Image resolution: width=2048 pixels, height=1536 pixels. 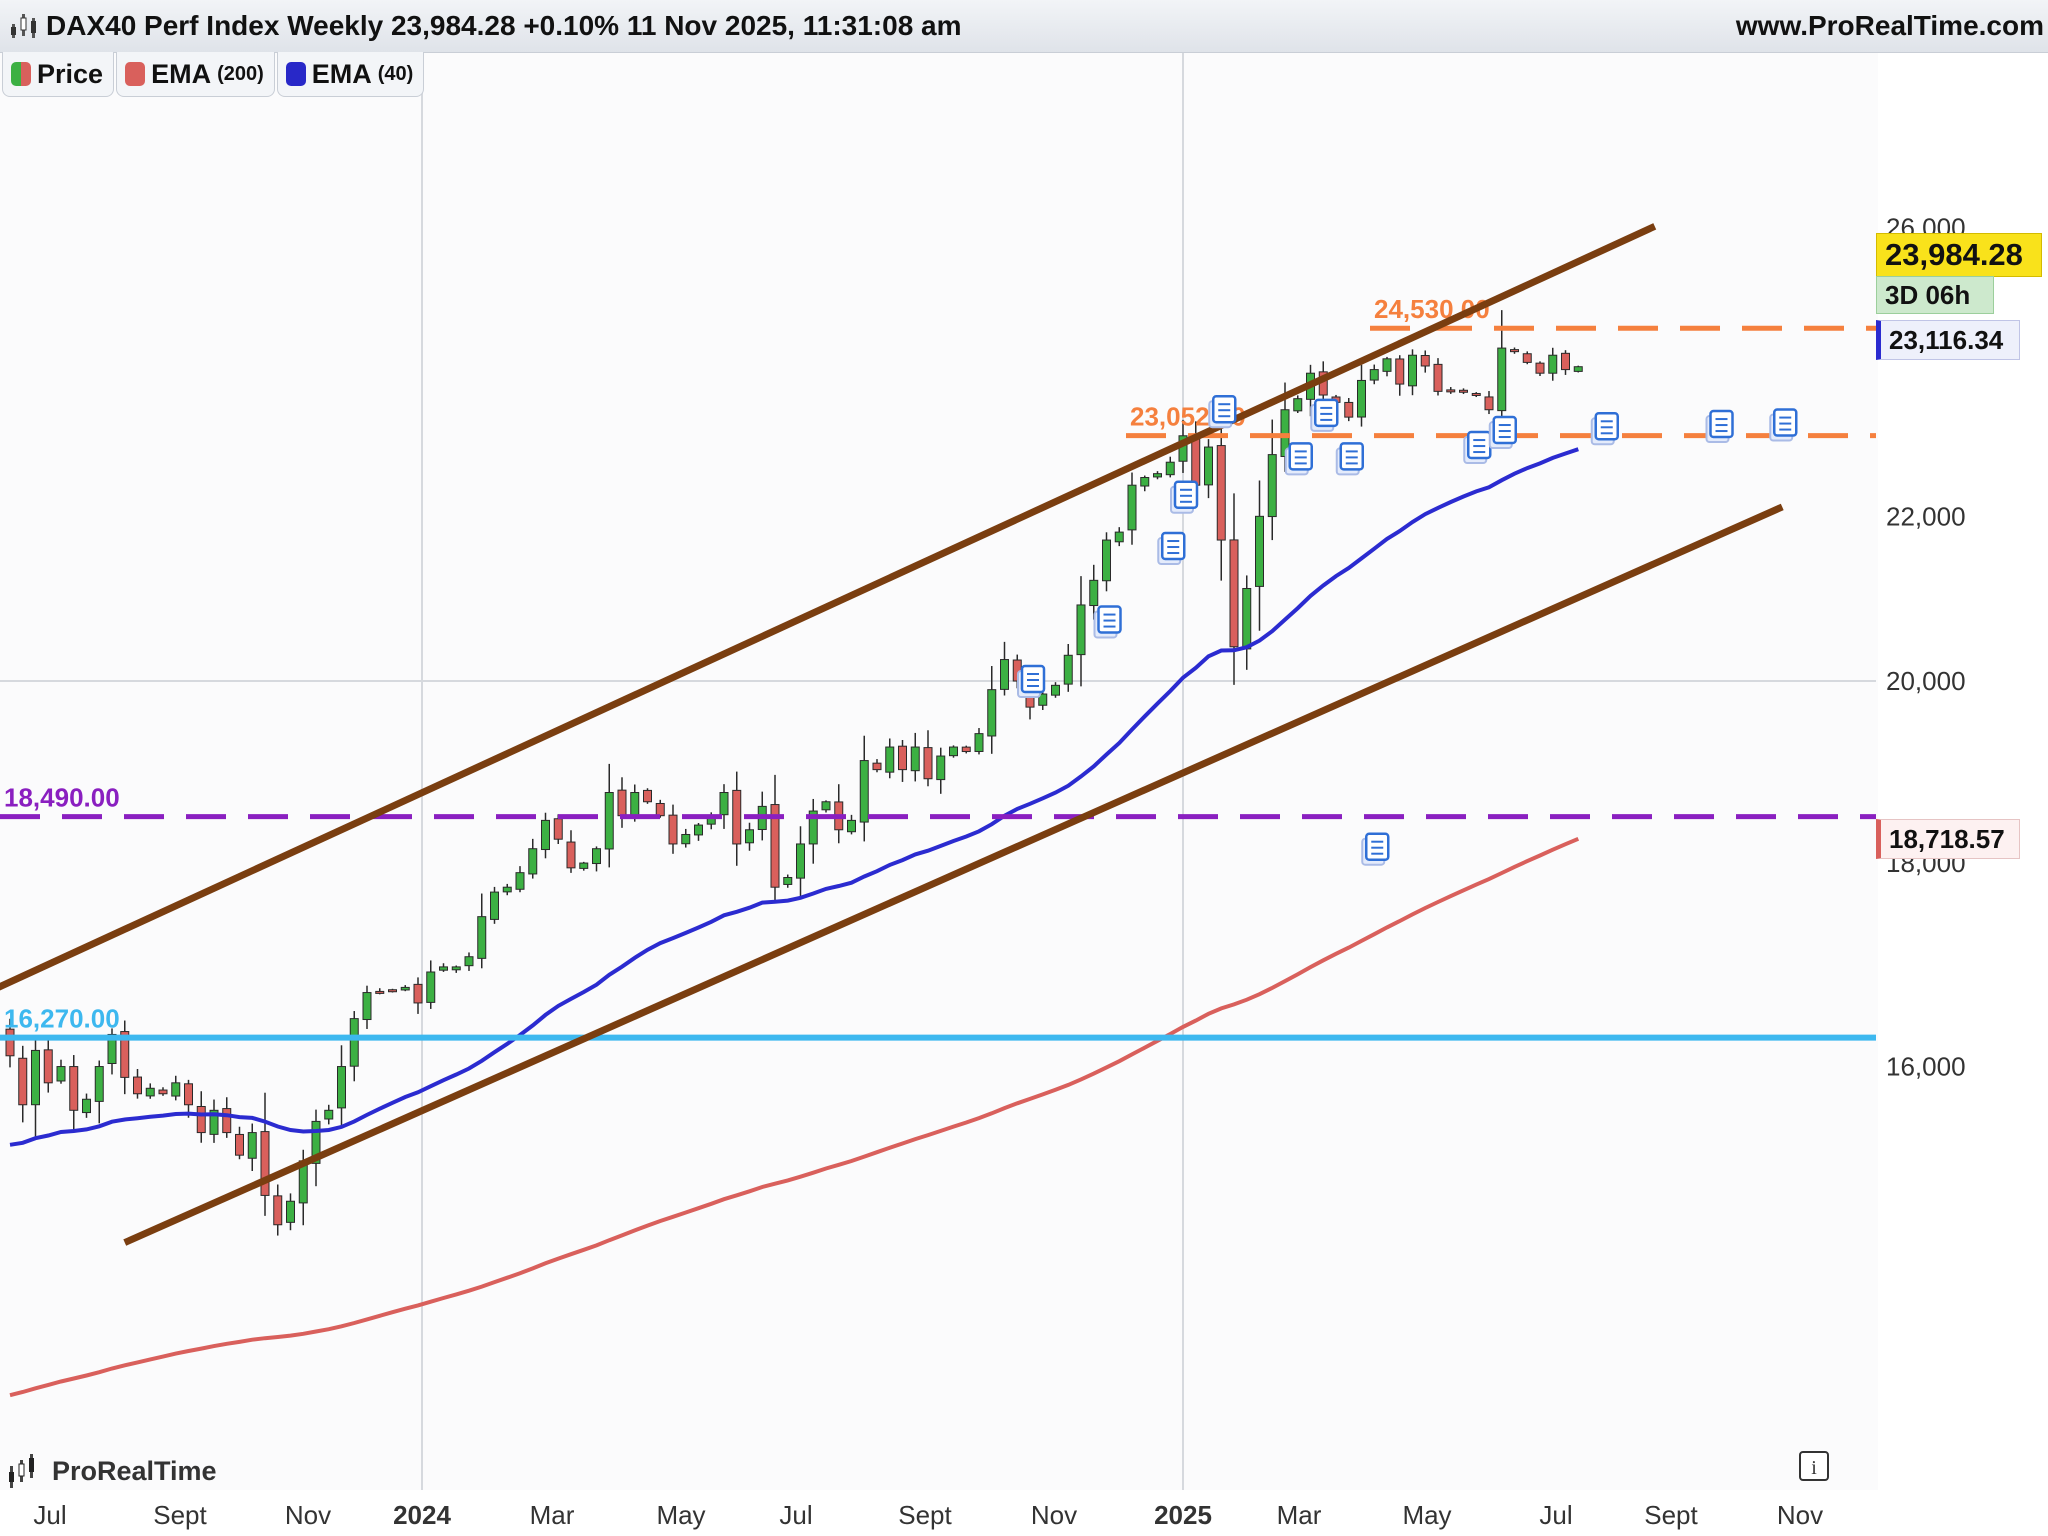 What do you see at coordinates (1889, 25) in the screenshot?
I see `site-url: www.ProRealTime.com` at bounding box center [1889, 25].